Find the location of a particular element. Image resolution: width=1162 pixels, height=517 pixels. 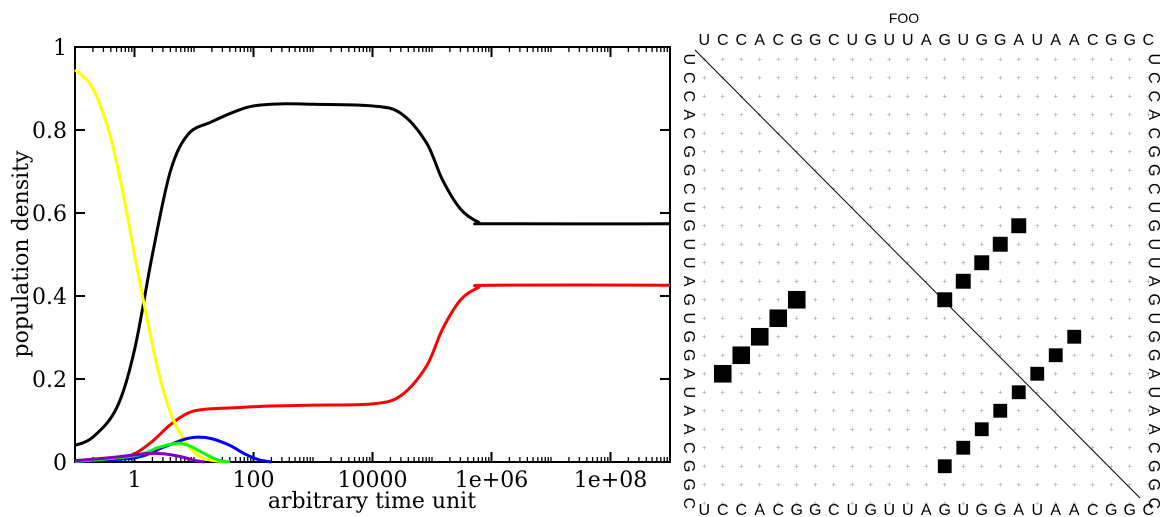

seq-top-letter: U is located at coordinates (889, 40).